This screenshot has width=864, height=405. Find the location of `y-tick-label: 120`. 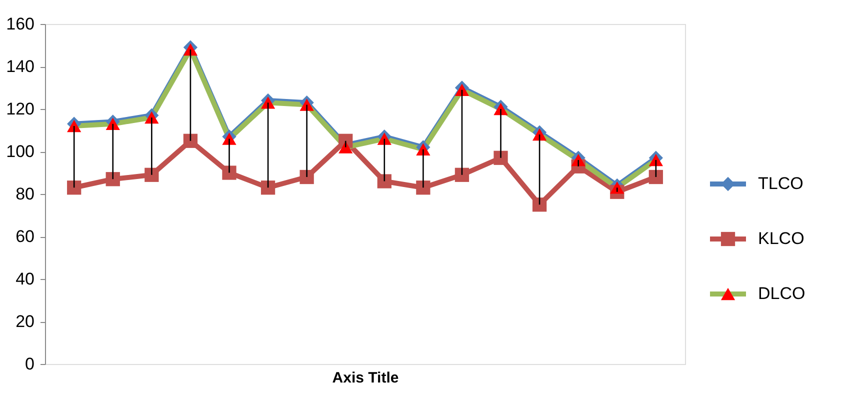

y-tick-label: 120 is located at coordinates (20, 109).